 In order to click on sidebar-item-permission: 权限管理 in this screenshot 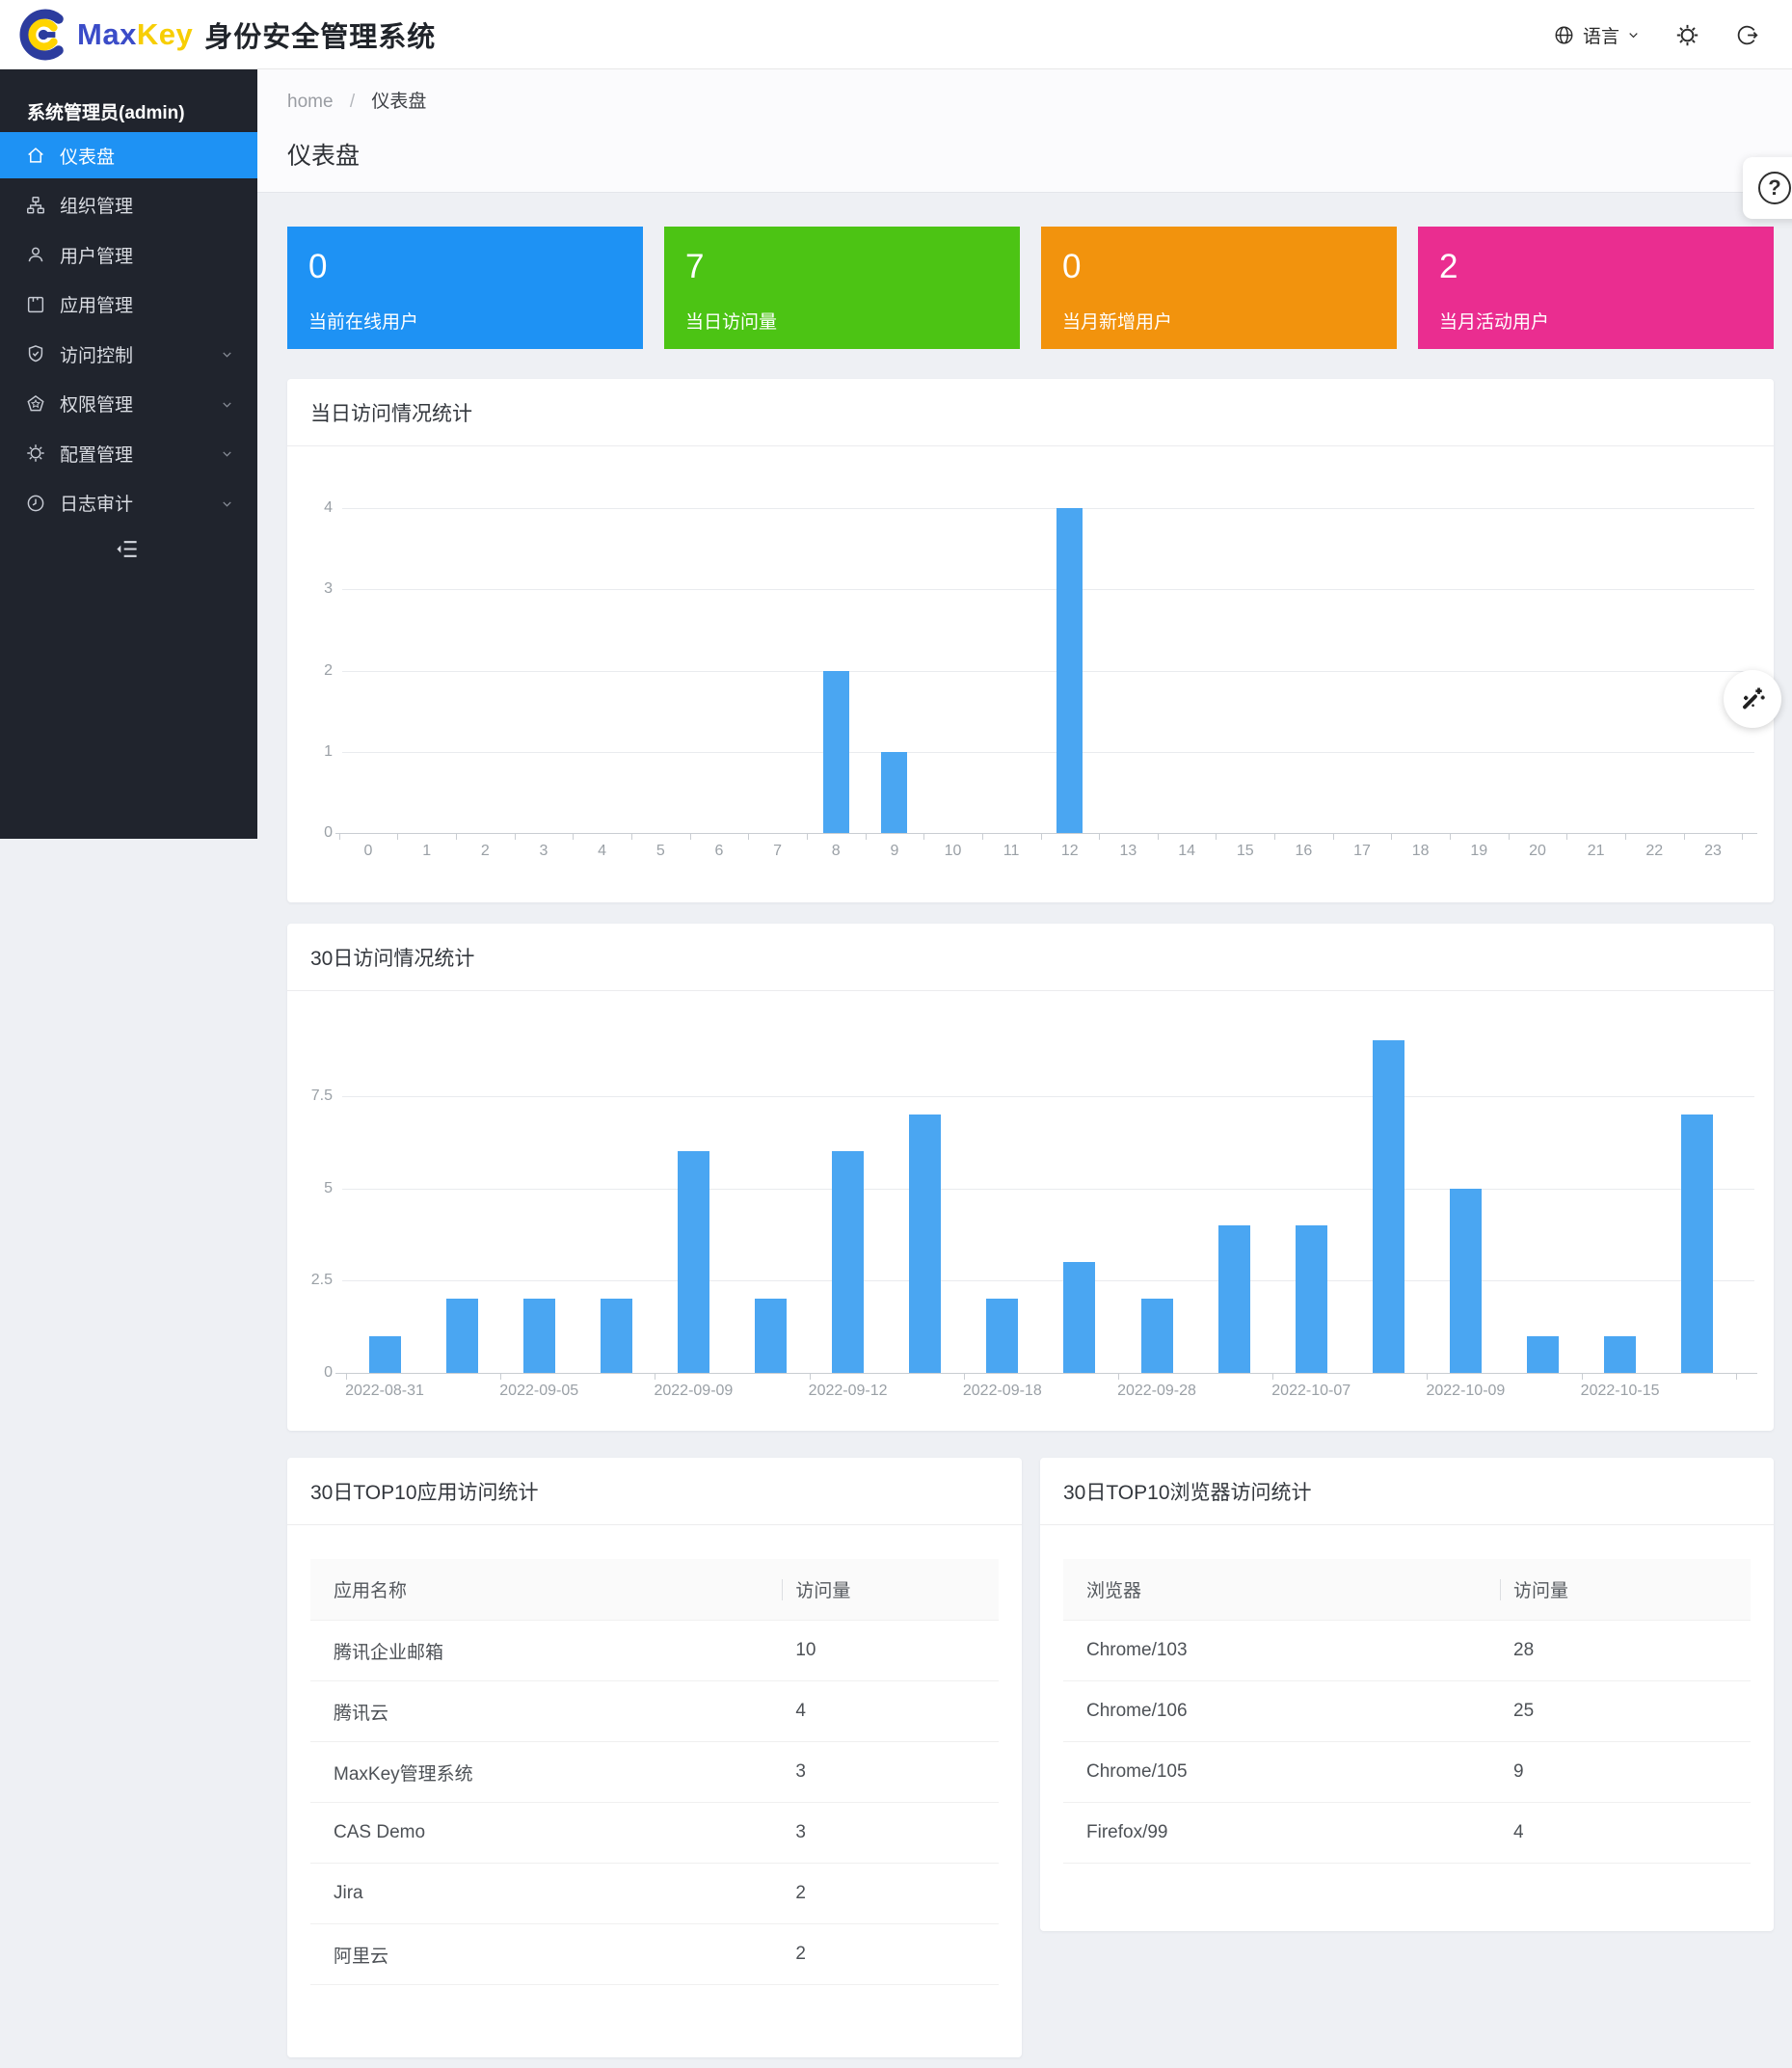, I will do `click(128, 404)`.